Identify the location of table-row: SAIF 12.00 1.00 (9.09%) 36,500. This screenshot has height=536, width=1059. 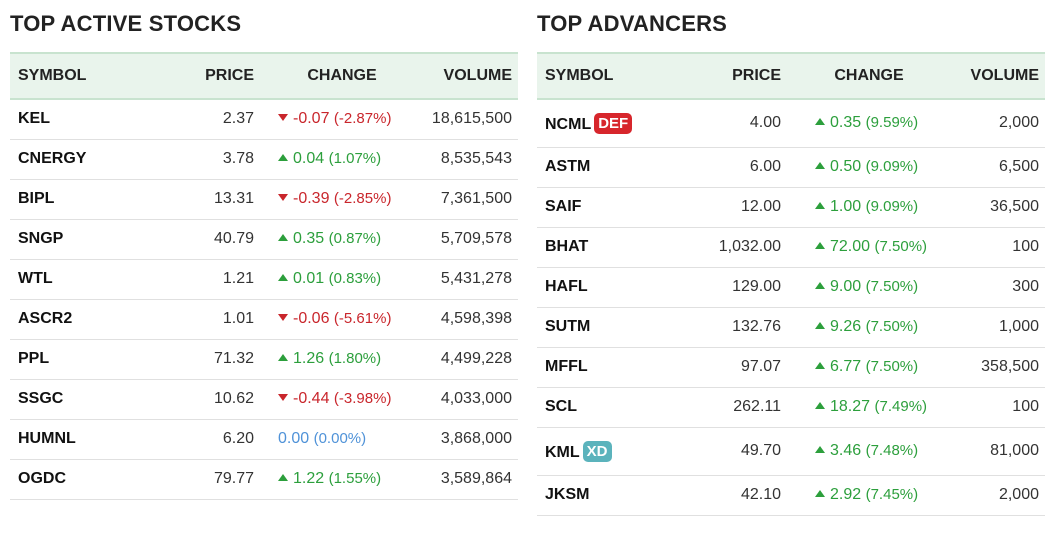
(791, 207).